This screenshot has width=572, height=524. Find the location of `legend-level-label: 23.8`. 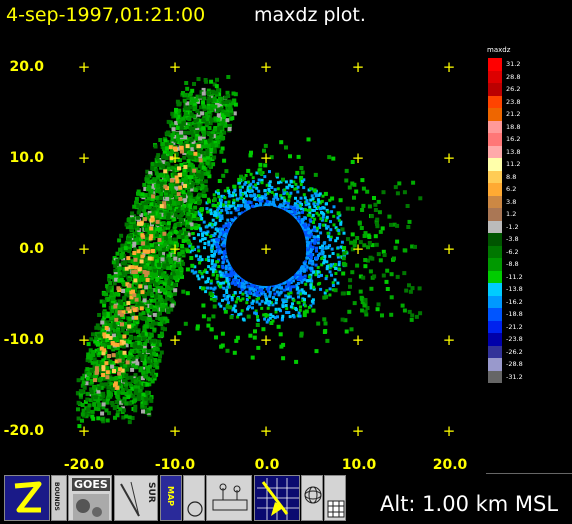

legend-level-label: 23.8 is located at coordinates (513, 101).